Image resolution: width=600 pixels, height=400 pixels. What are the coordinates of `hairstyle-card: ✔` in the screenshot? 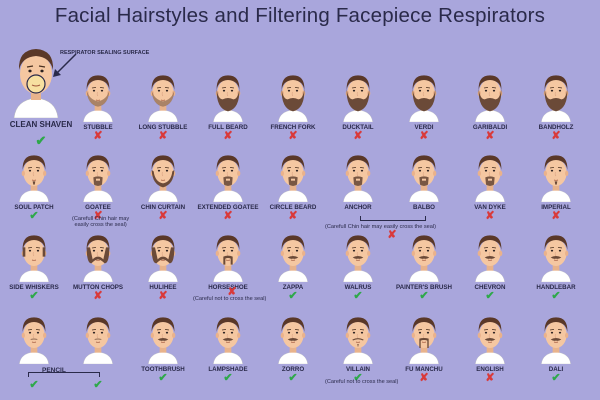 It's located at (98, 351).